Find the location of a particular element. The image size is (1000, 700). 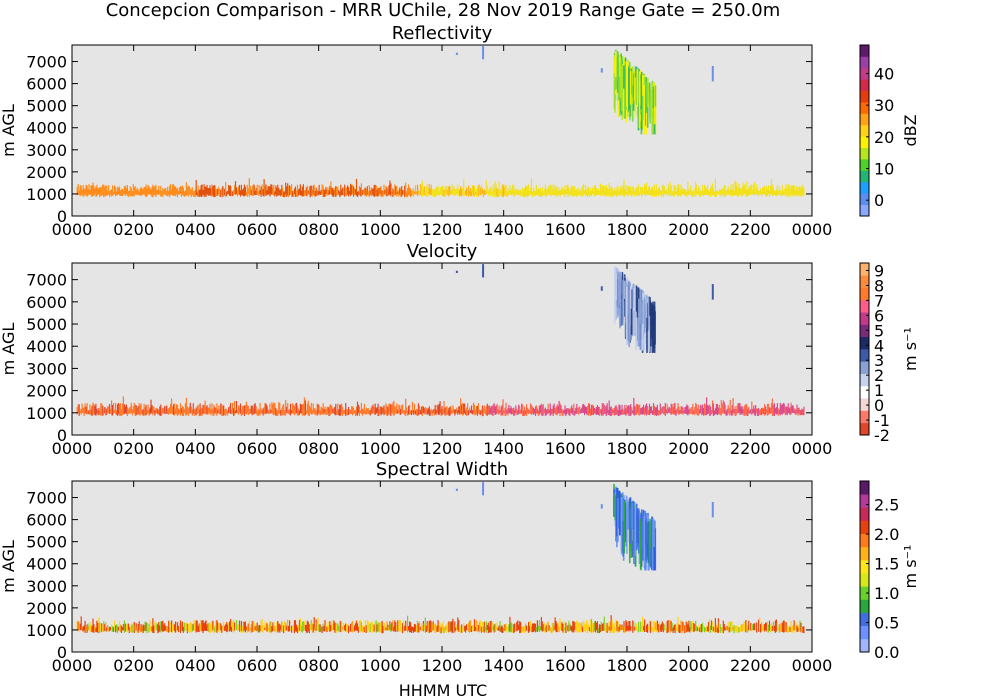

colorbar-label: dBZ is located at coordinates (910, 130).